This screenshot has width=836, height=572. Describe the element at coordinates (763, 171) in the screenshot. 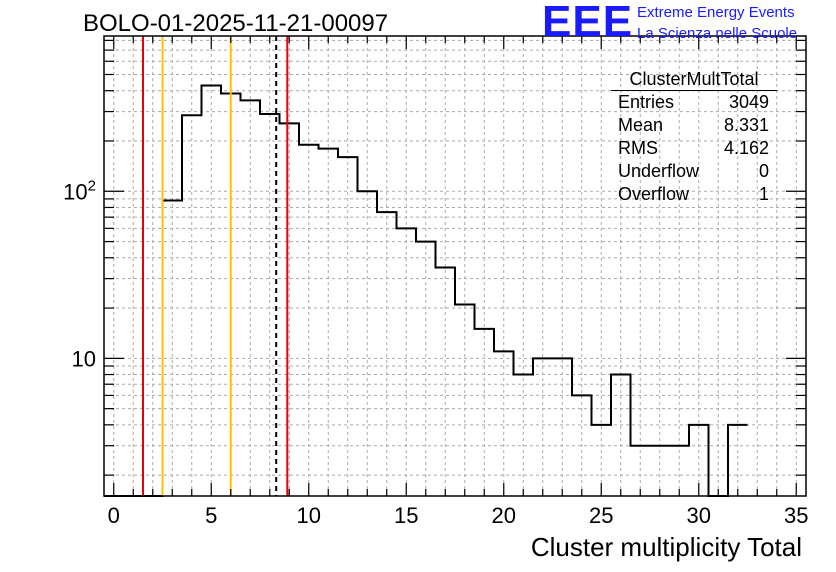

I see `stats-value: 0` at that location.